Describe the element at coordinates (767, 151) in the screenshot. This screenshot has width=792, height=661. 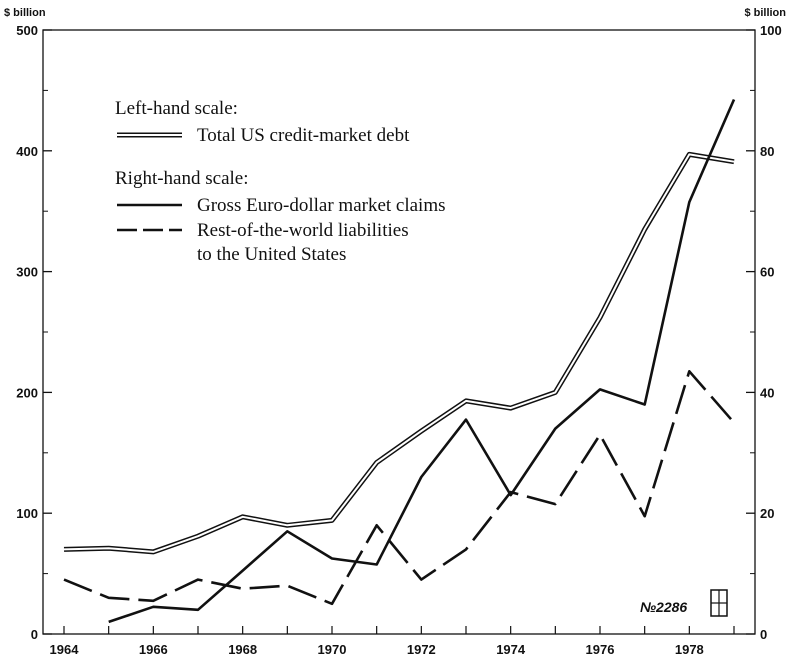
I see `right-tick-label: 80` at that location.